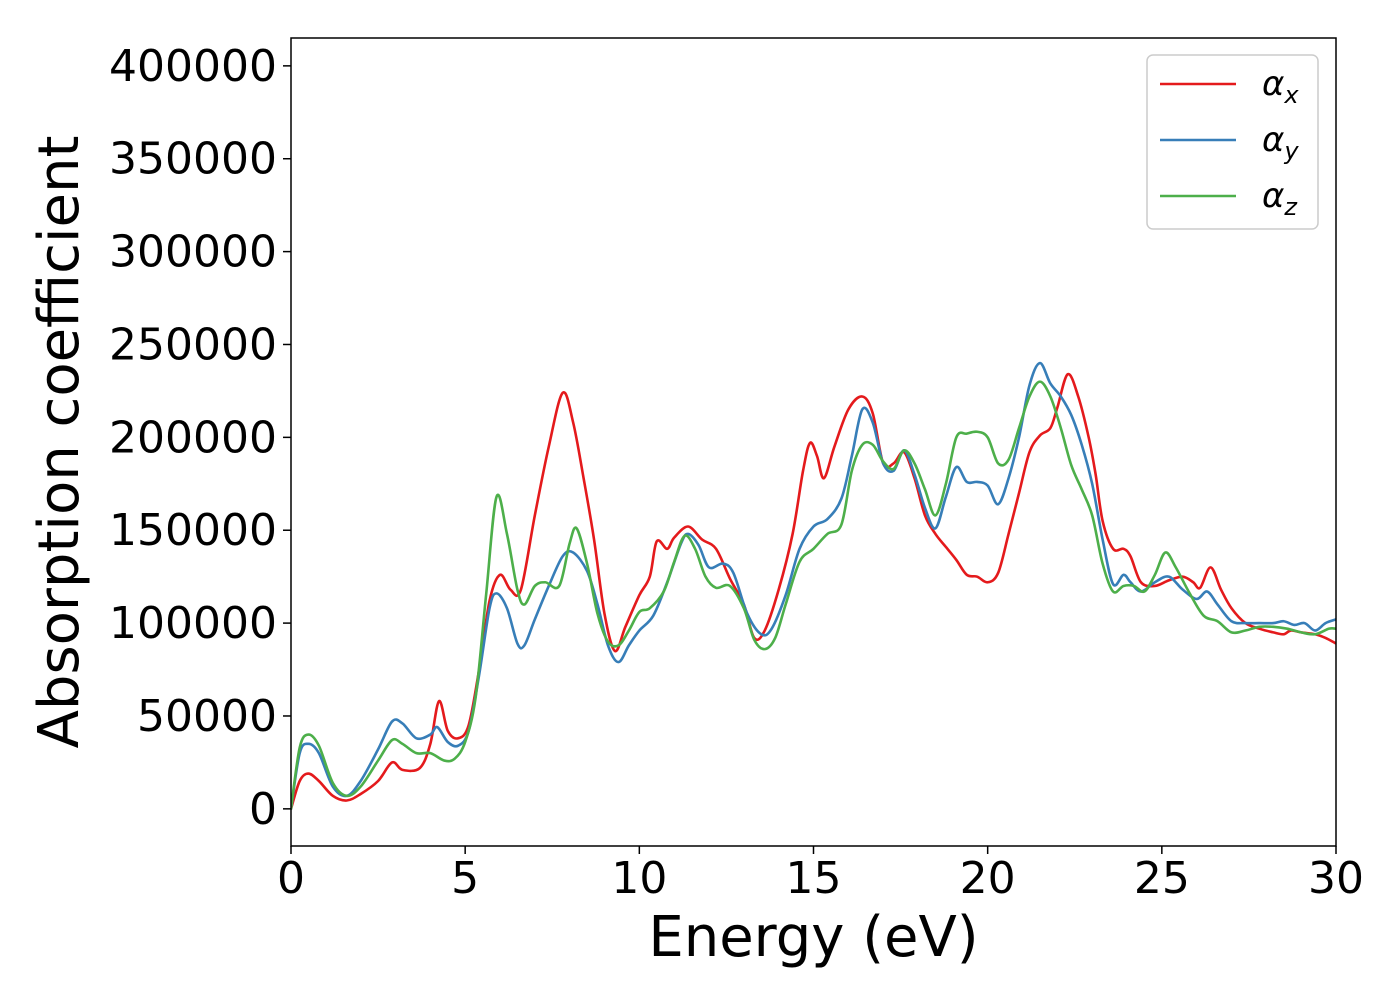 The image size is (1400, 1000). What do you see at coordinates (465, 878) in the screenshot?
I see `x-tick-label: 5` at bounding box center [465, 878].